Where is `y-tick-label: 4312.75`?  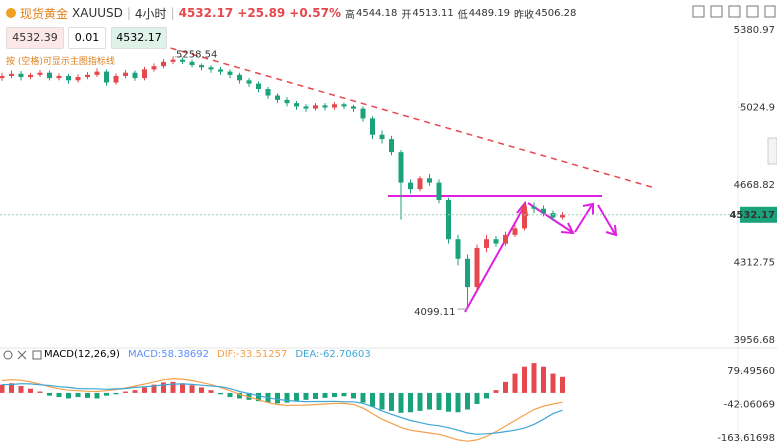
y-tick-label: 4312.75 is located at coordinates (754, 263).